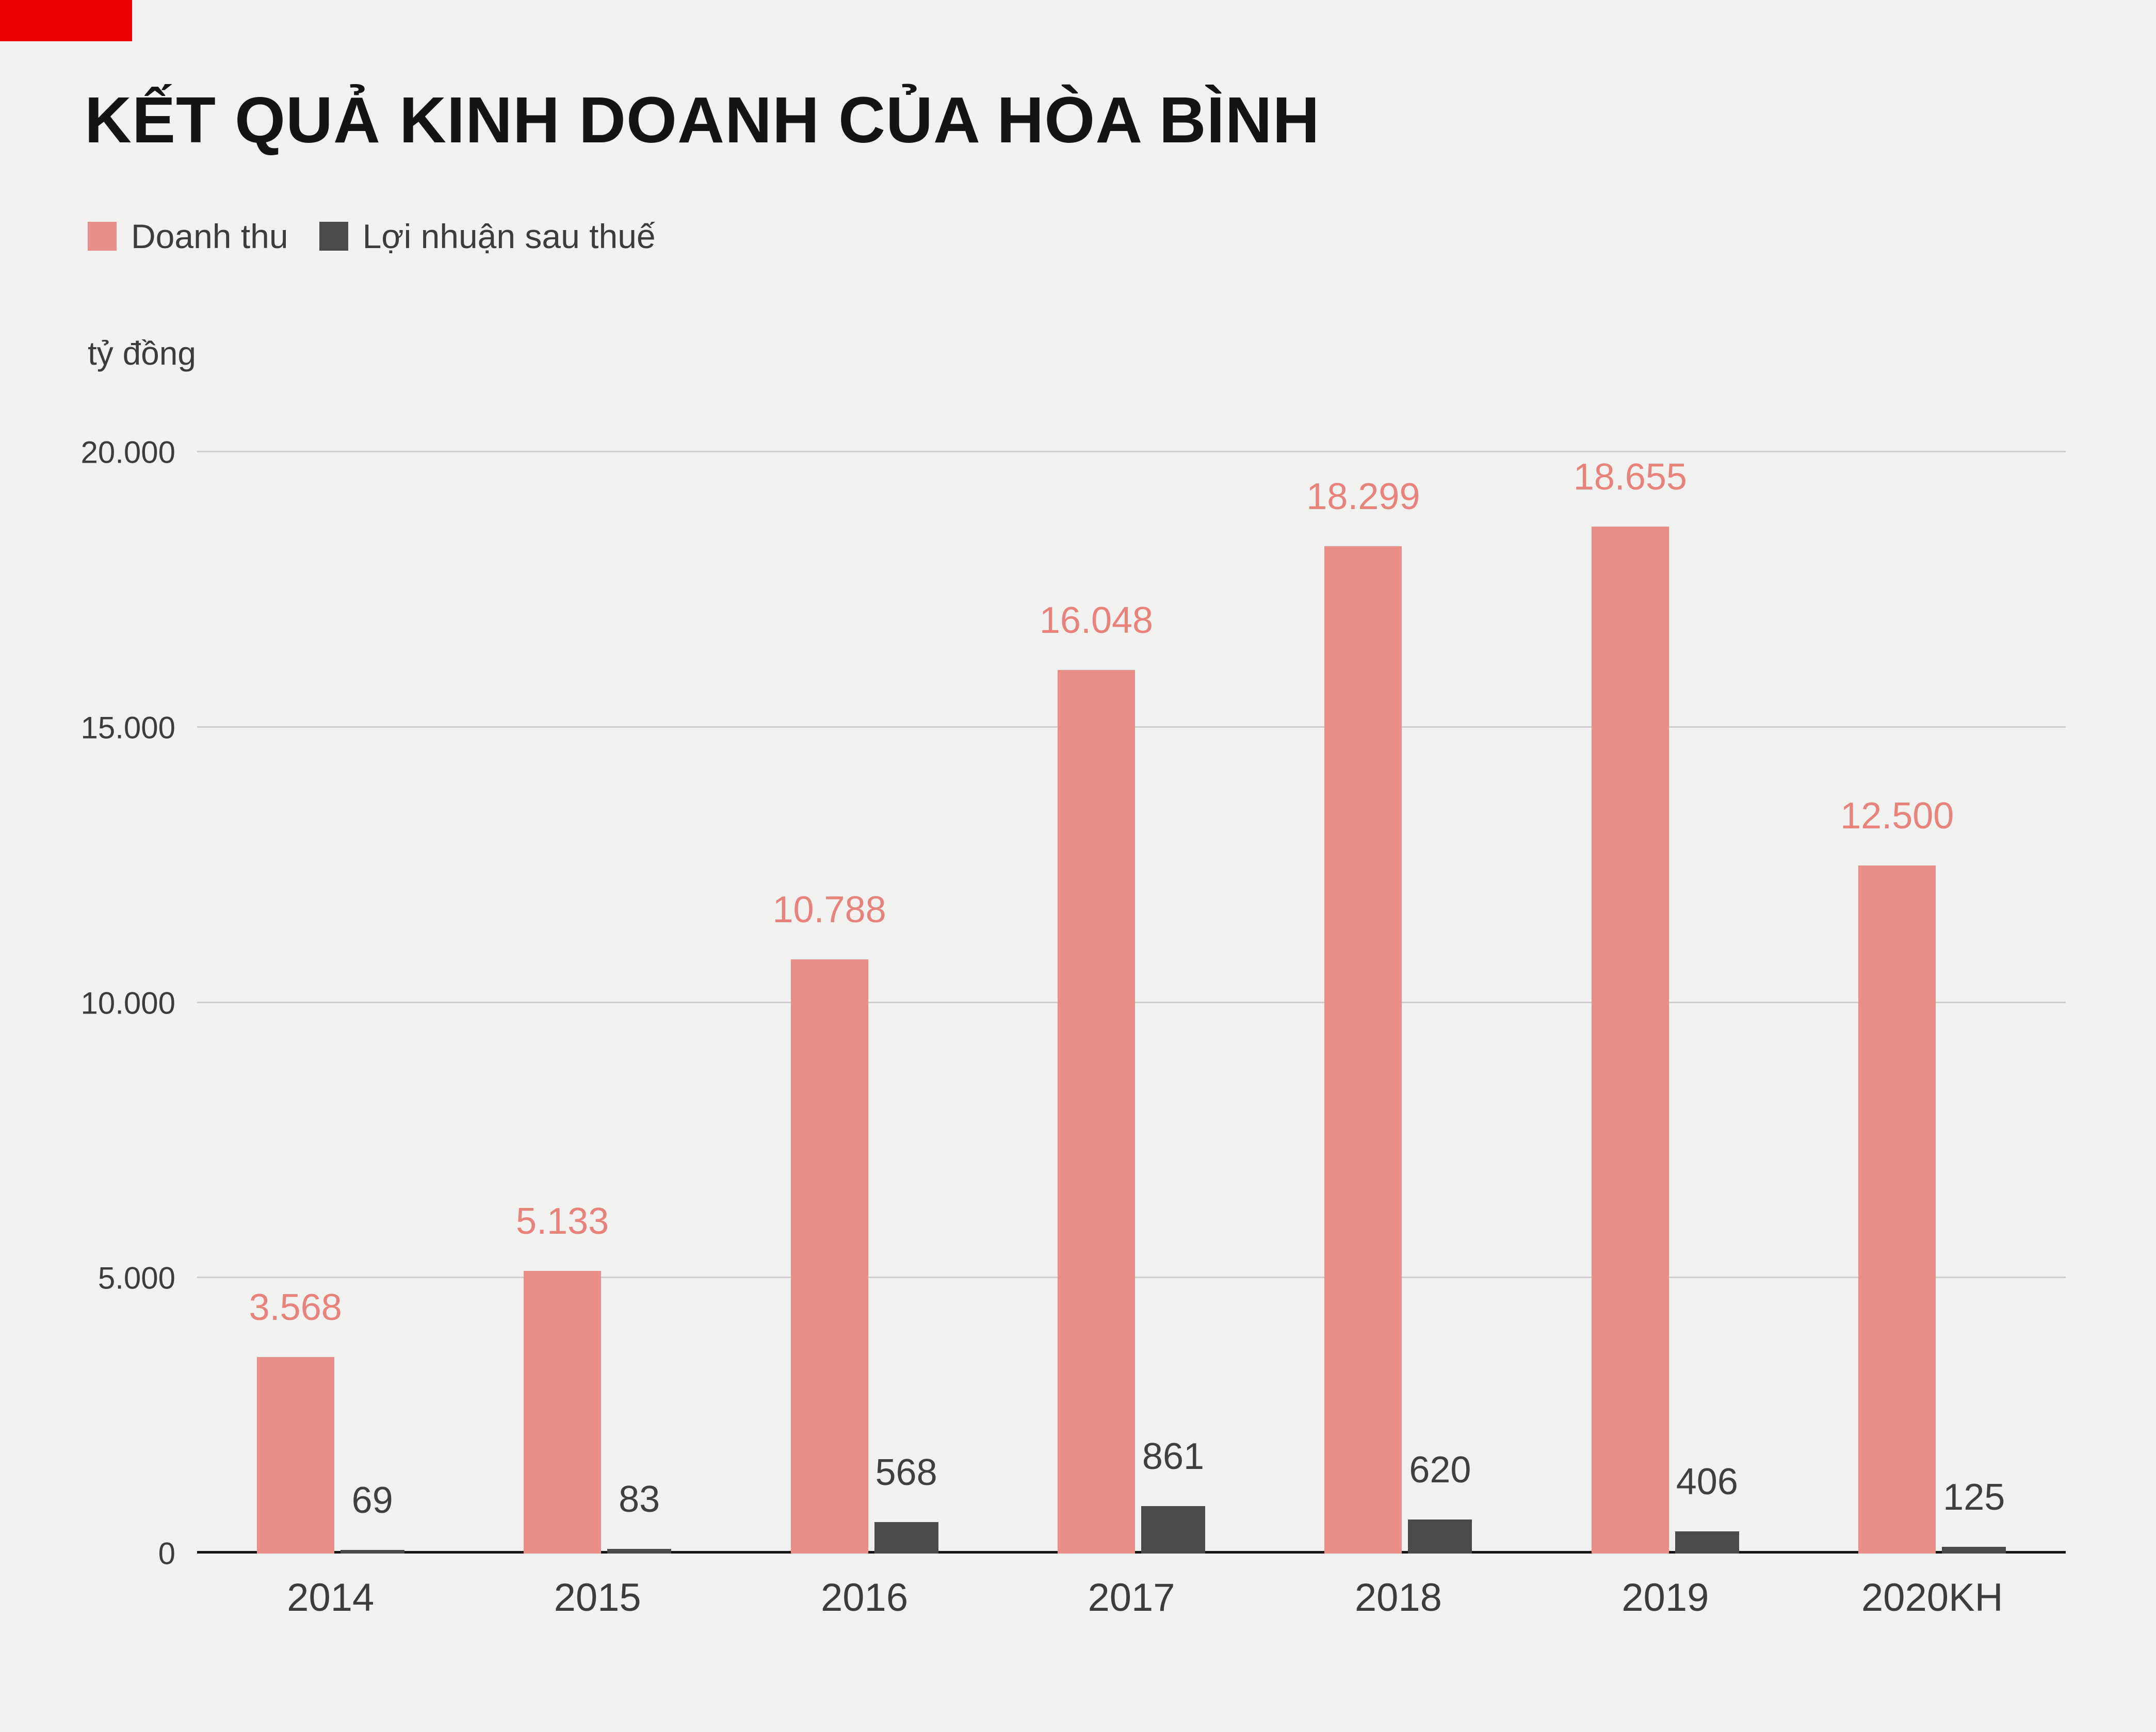  I want to click on y-tick-label: 5.000, so click(136, 1278).